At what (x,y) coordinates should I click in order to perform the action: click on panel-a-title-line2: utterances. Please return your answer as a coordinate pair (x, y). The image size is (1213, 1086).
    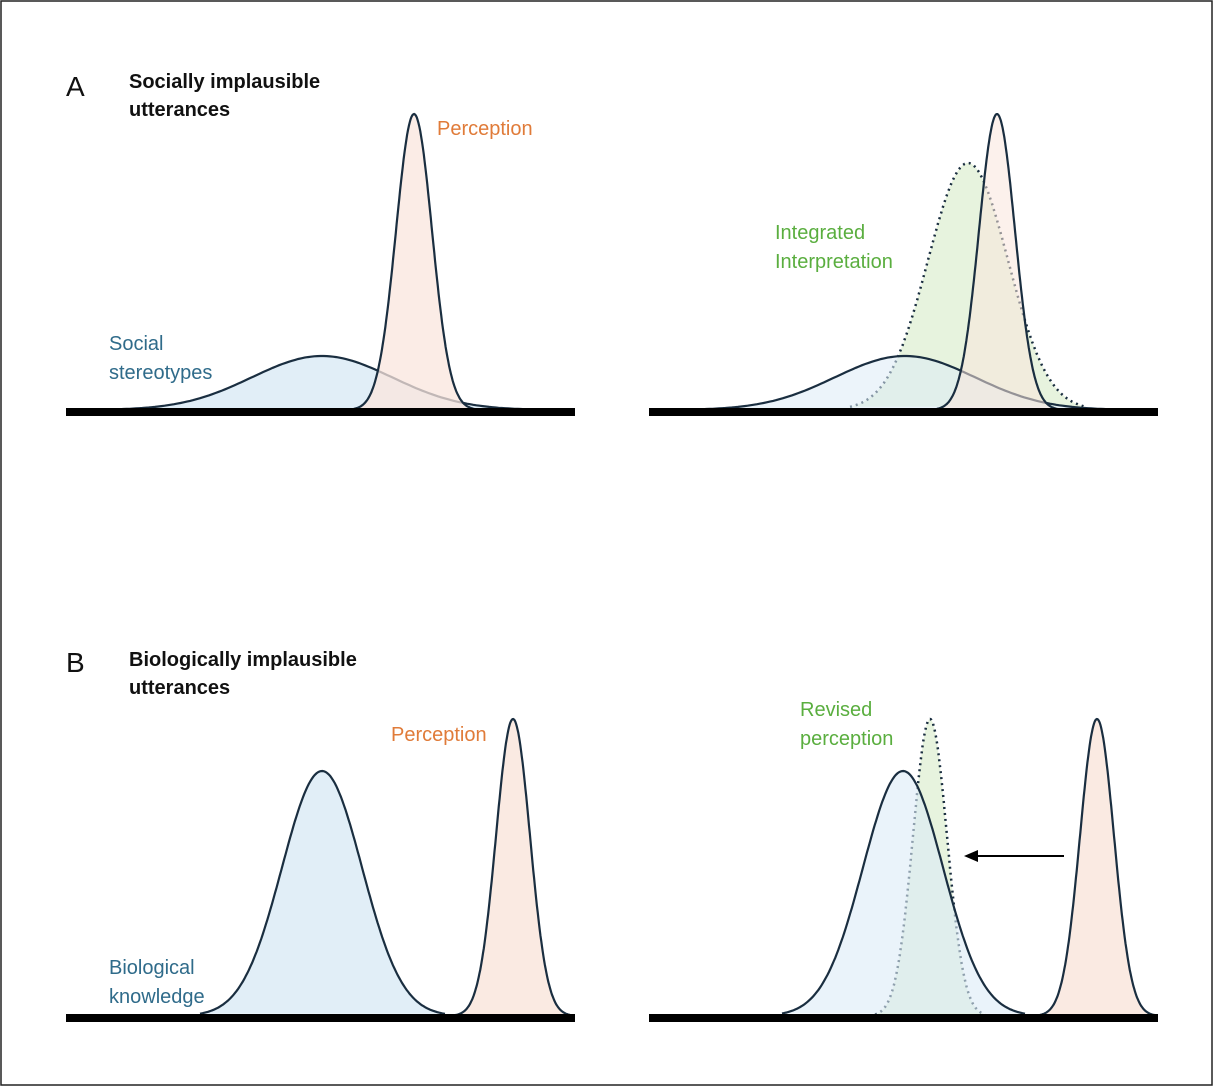
    Looking at the image, I should click on (179, 110).